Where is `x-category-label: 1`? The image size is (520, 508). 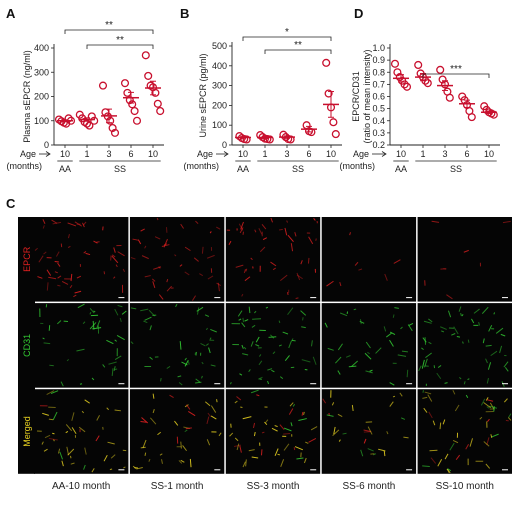 x-category-label: 1 is located at coordinates (264, 154).